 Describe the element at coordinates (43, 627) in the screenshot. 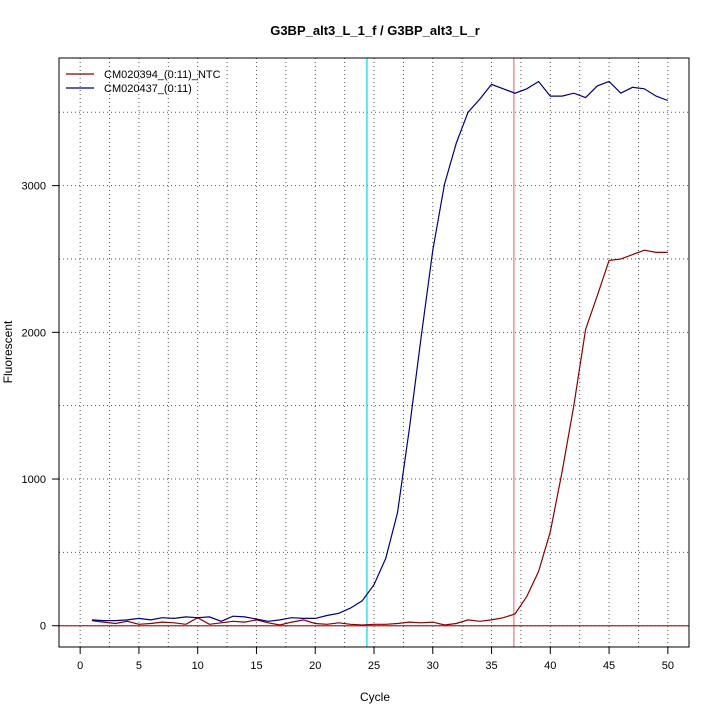

I see `y-tick-label: 0` at that location.